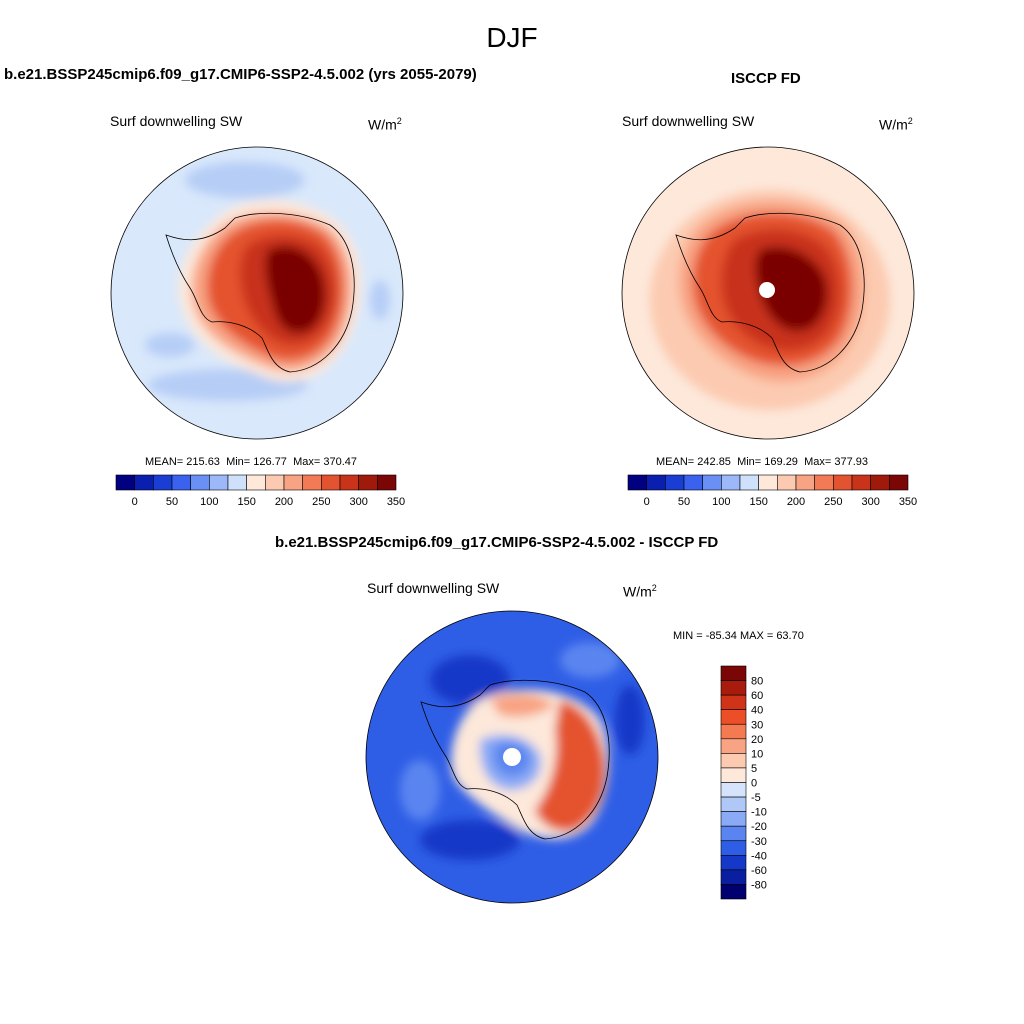  What do you see at coordinates (759, 842) in the screenshot?
I see `diff-colorbar-tick-label: -30` at bounding box center [759, 842].